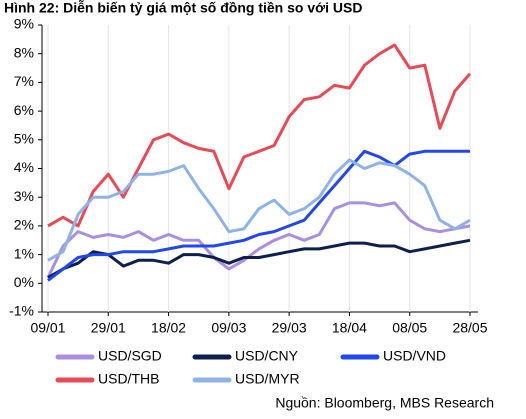  What do you see at coordinates (24, 253) in the screenshot?
I see `y-tick-label: 1%` at bounding box center [24, 253].